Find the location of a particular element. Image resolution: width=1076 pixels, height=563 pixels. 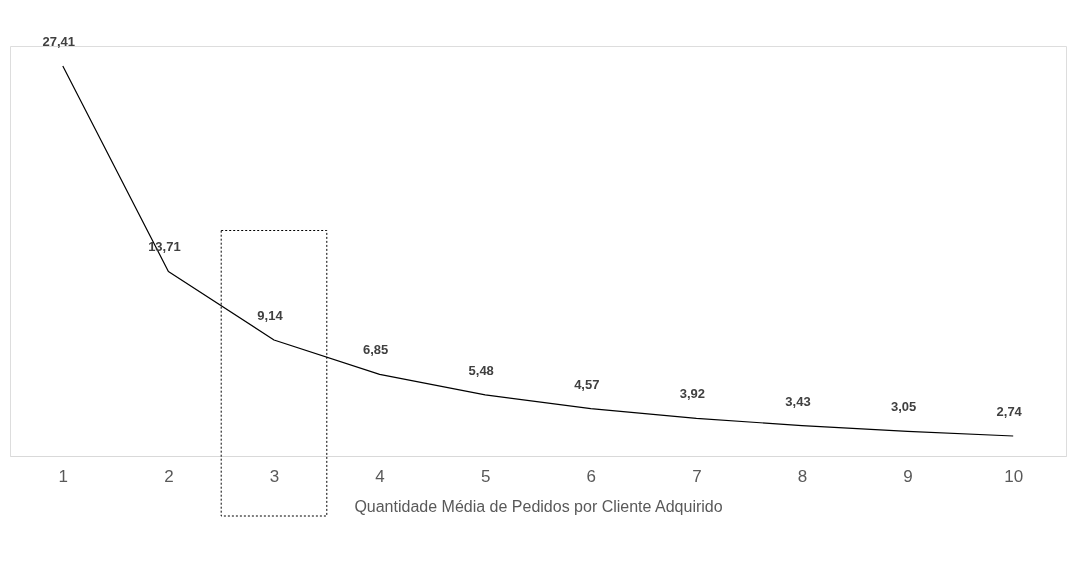

x-tick-label: 9 is located at coordinates (908, 476).